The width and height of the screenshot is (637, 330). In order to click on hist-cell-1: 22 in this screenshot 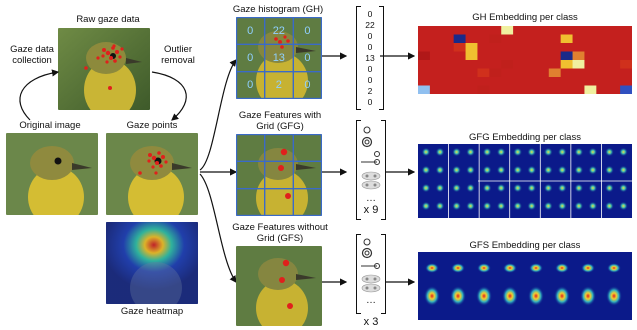, I will do `click(278, 30)`.